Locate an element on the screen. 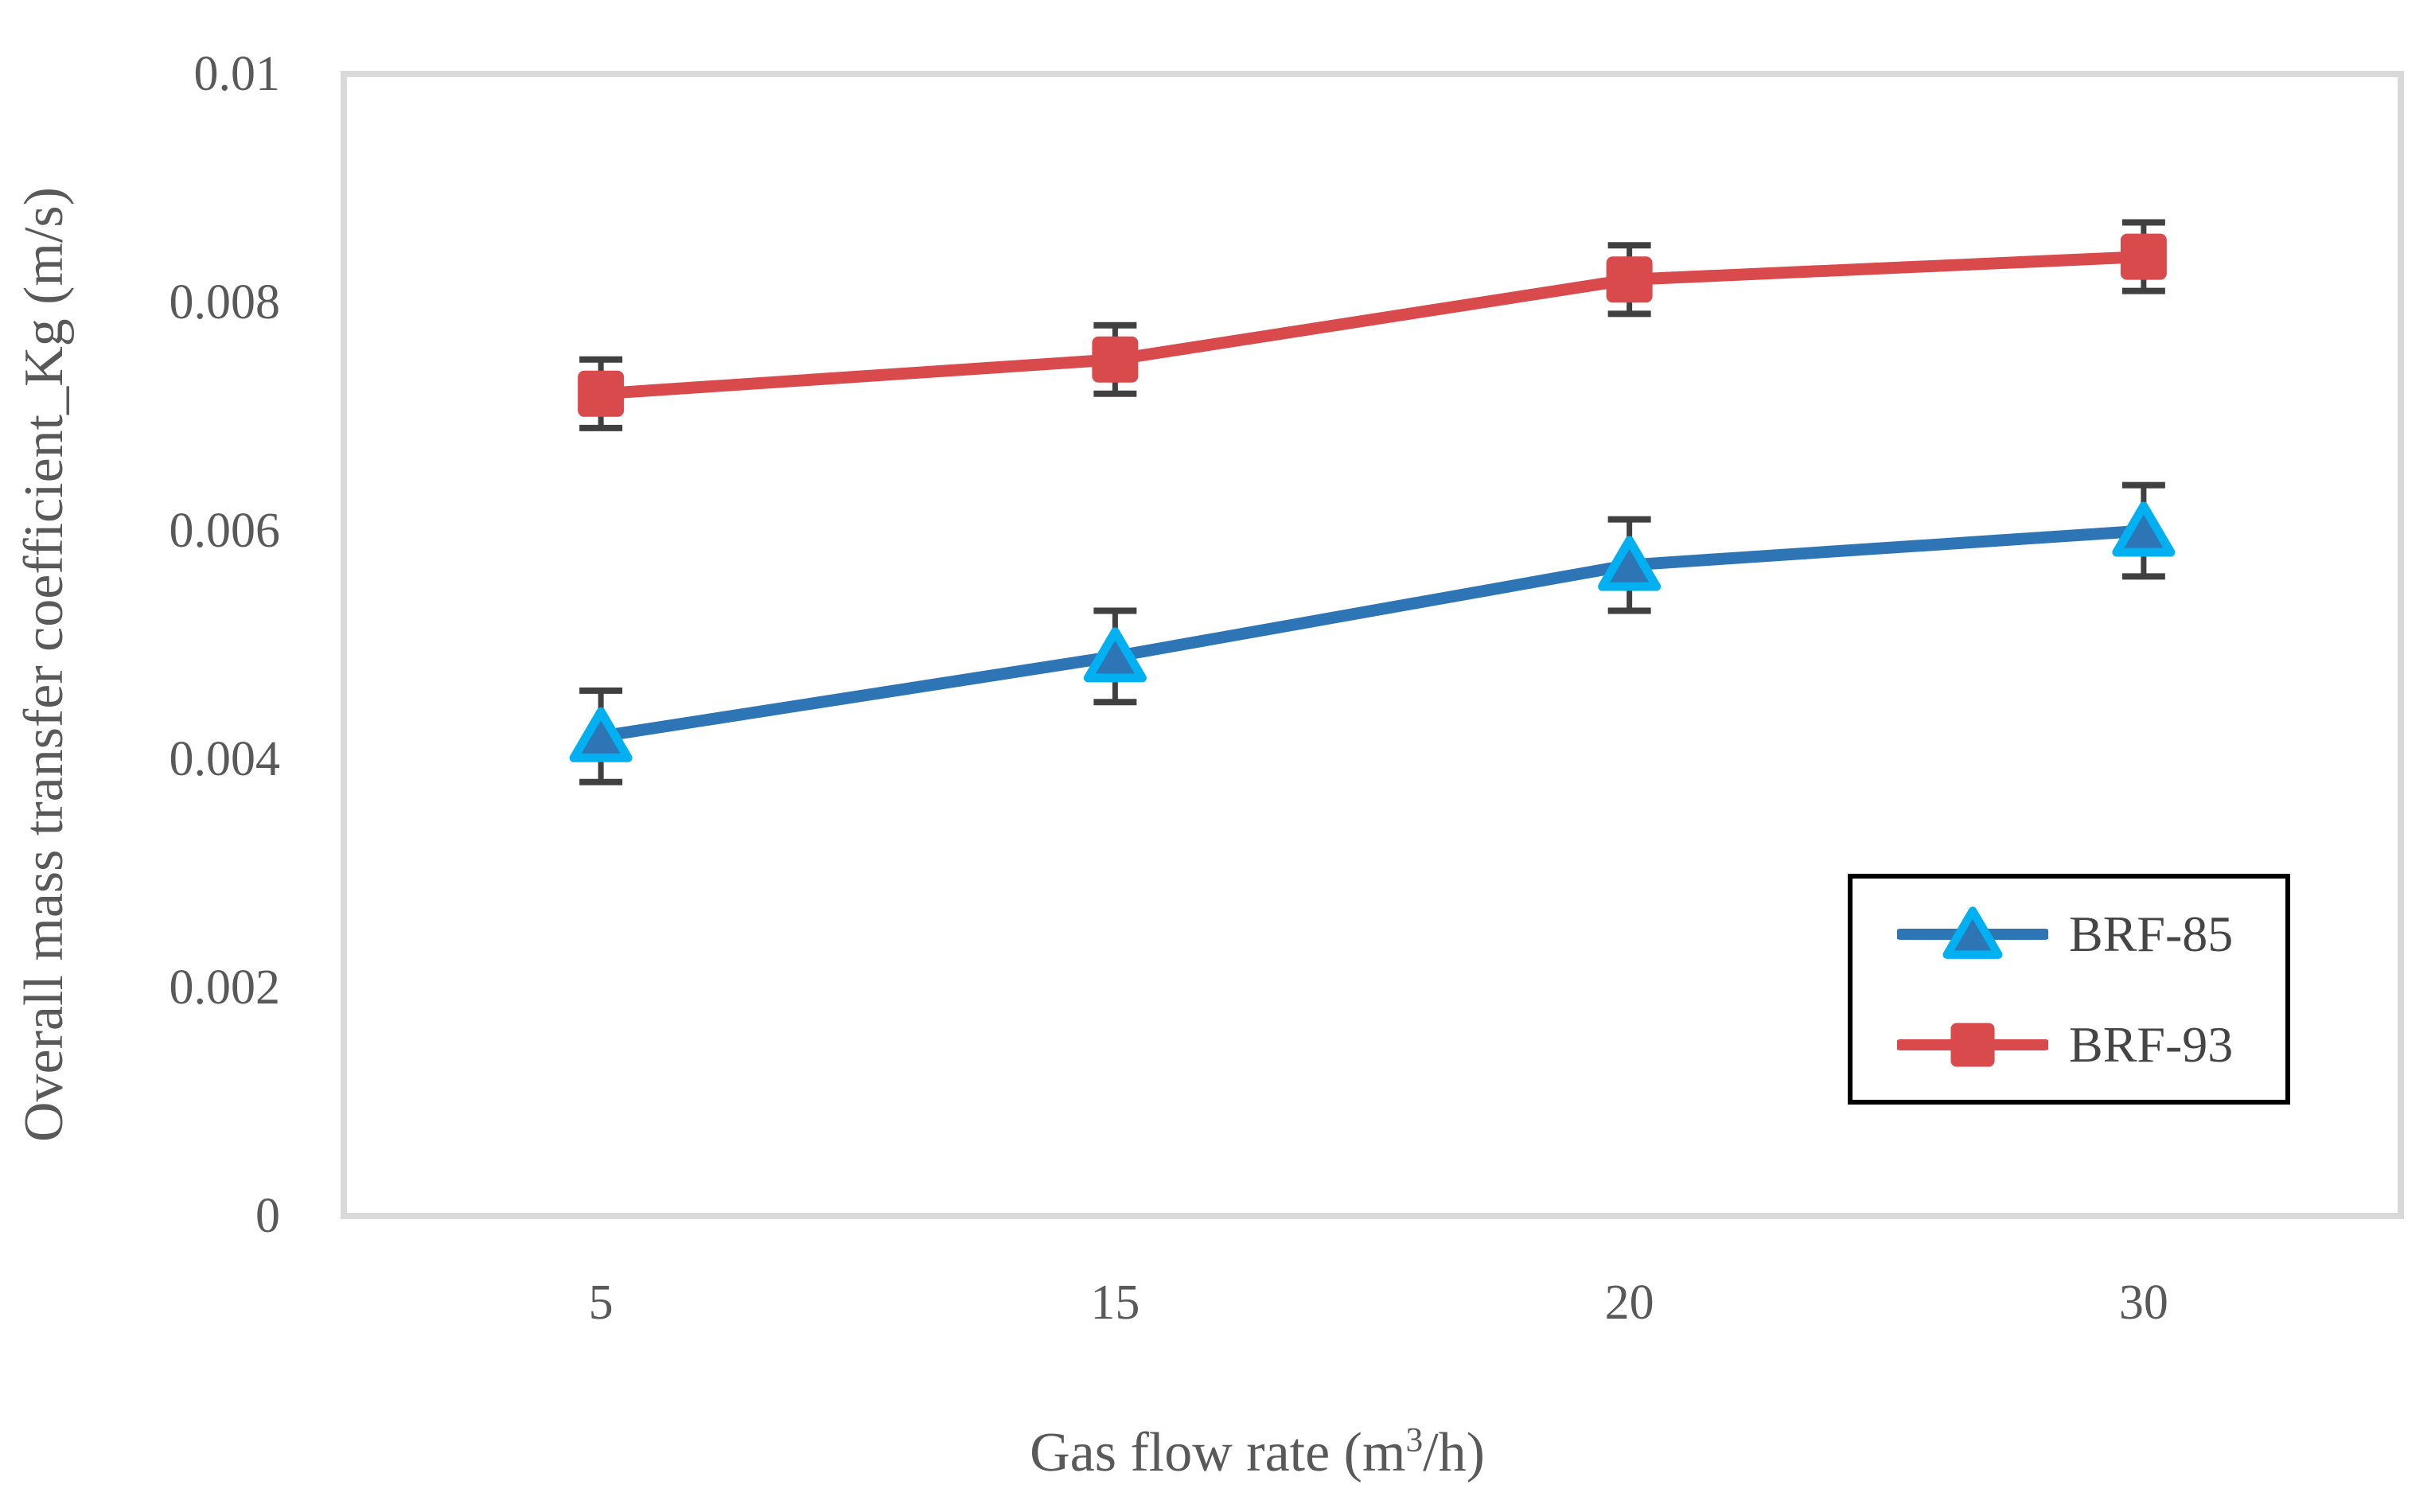 This screenshot has height=1512, width=2435. y-tick-label: 0.006 is located at coordinates (225, 531).